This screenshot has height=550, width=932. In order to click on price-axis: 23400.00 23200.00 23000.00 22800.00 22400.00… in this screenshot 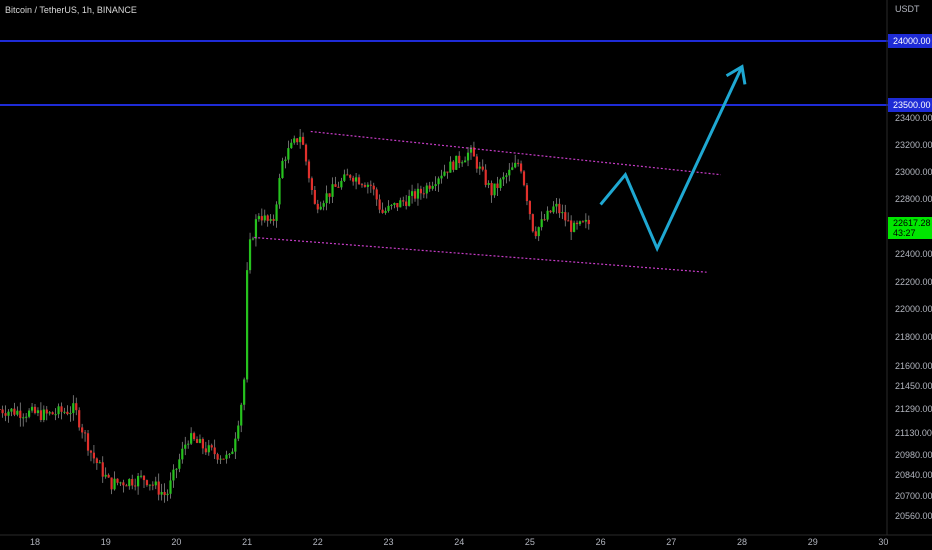, I will do `click(913, 317)`.